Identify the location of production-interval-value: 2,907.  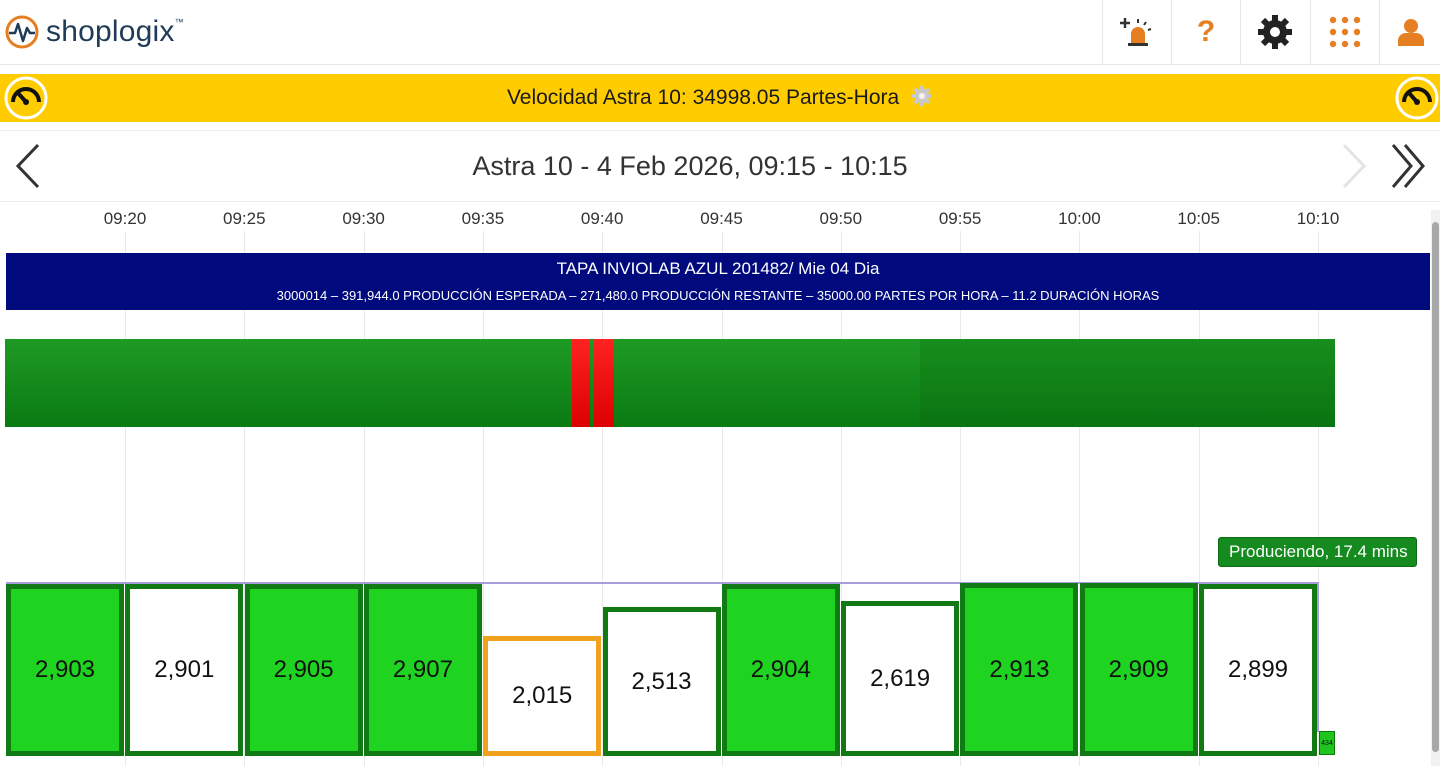
(422, 669).